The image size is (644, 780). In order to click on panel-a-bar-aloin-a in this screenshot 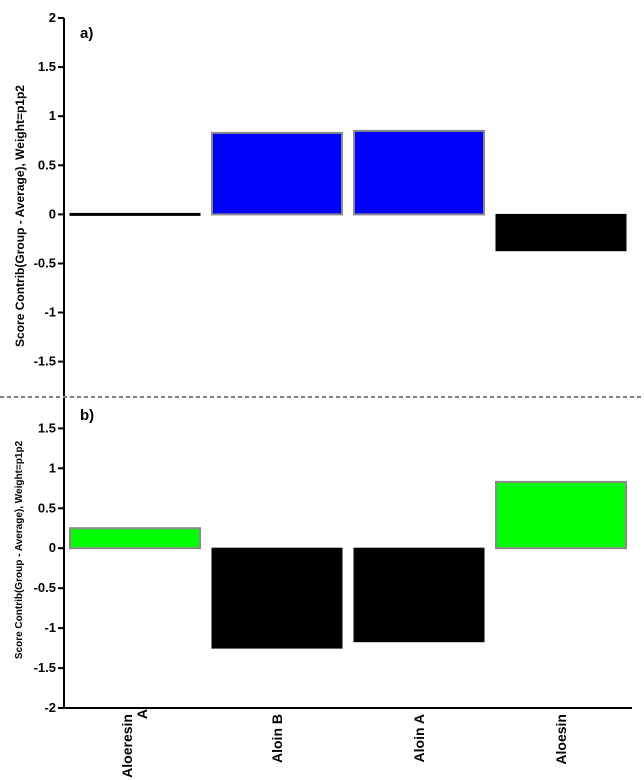, I will do `click(419, 172)`.